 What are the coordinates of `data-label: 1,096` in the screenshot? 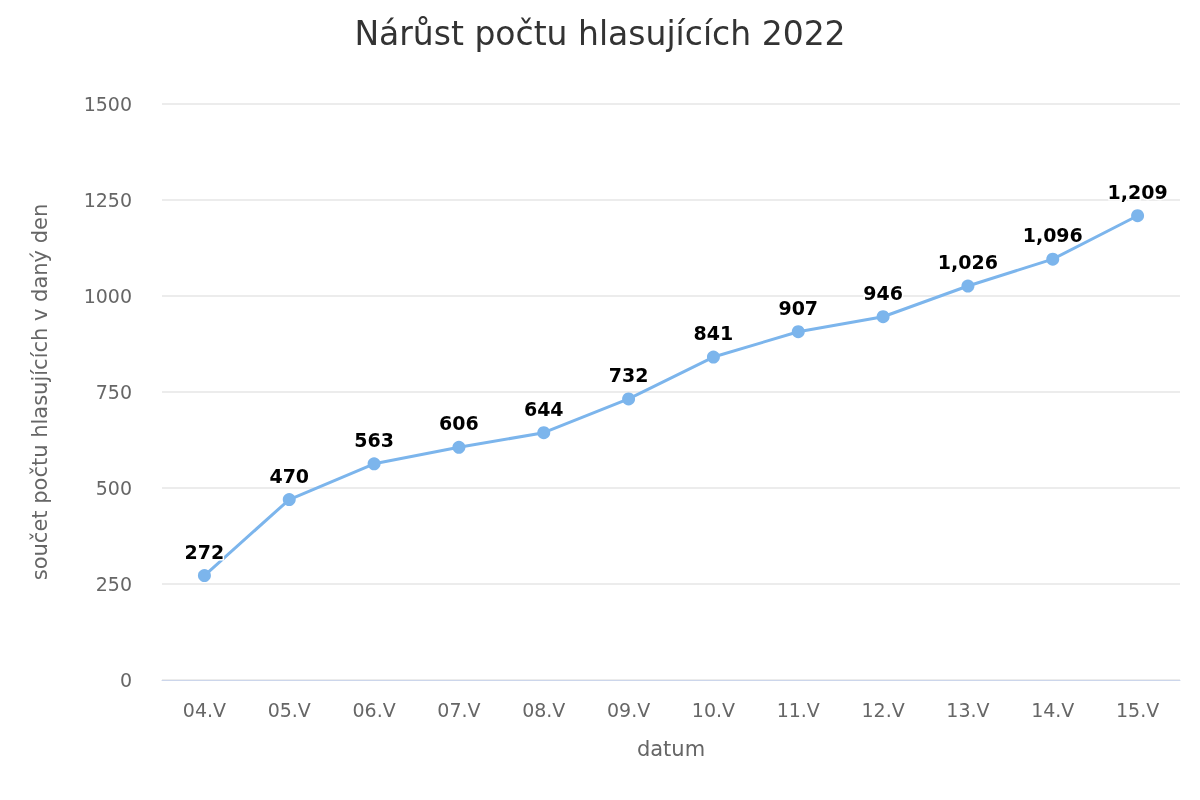 It's located at (1052, 235).